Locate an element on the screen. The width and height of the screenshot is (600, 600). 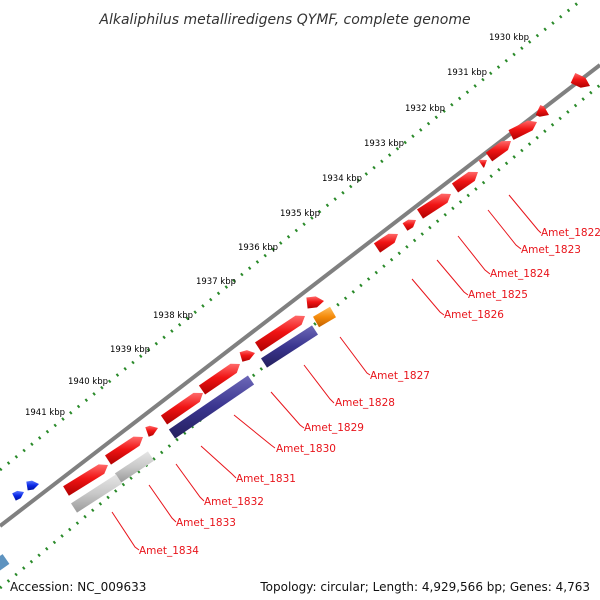
kbp-tick-1937-kbp: 1937 kbp is located at coordinates (216, 282).